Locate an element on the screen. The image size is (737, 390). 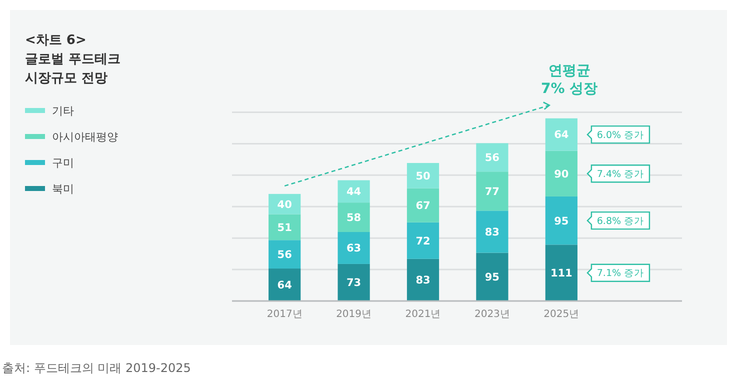
x-tick-label: 2021년 is located at coordinates (423, 314).